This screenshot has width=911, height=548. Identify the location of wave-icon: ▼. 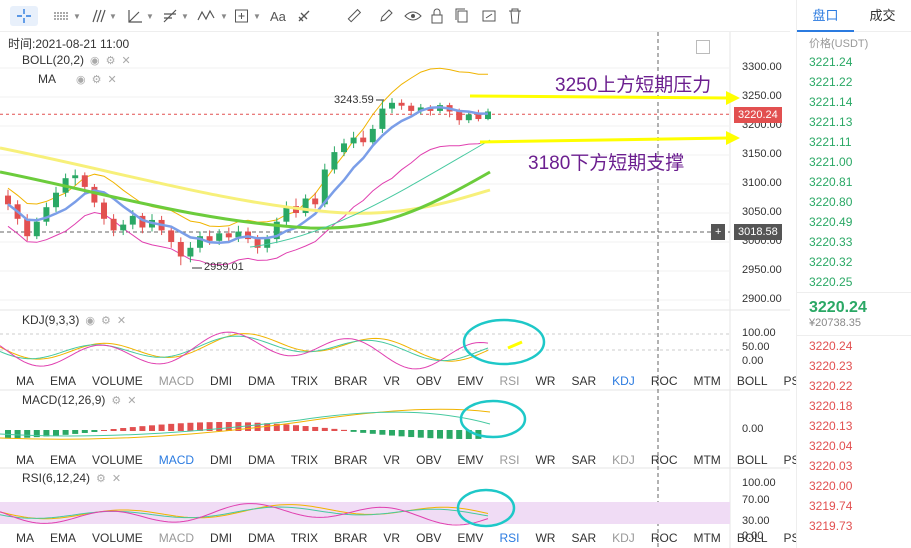
(212, 16).